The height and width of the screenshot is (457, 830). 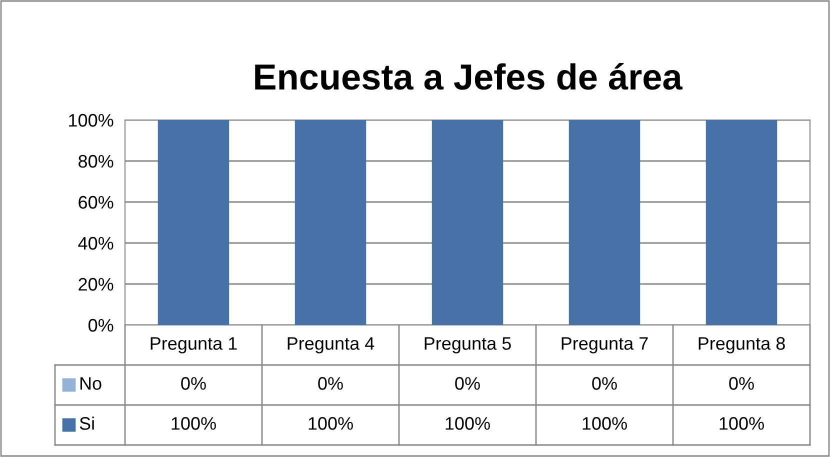 I want to click on y-tick-label: 0%, so click(x=101, y=325).